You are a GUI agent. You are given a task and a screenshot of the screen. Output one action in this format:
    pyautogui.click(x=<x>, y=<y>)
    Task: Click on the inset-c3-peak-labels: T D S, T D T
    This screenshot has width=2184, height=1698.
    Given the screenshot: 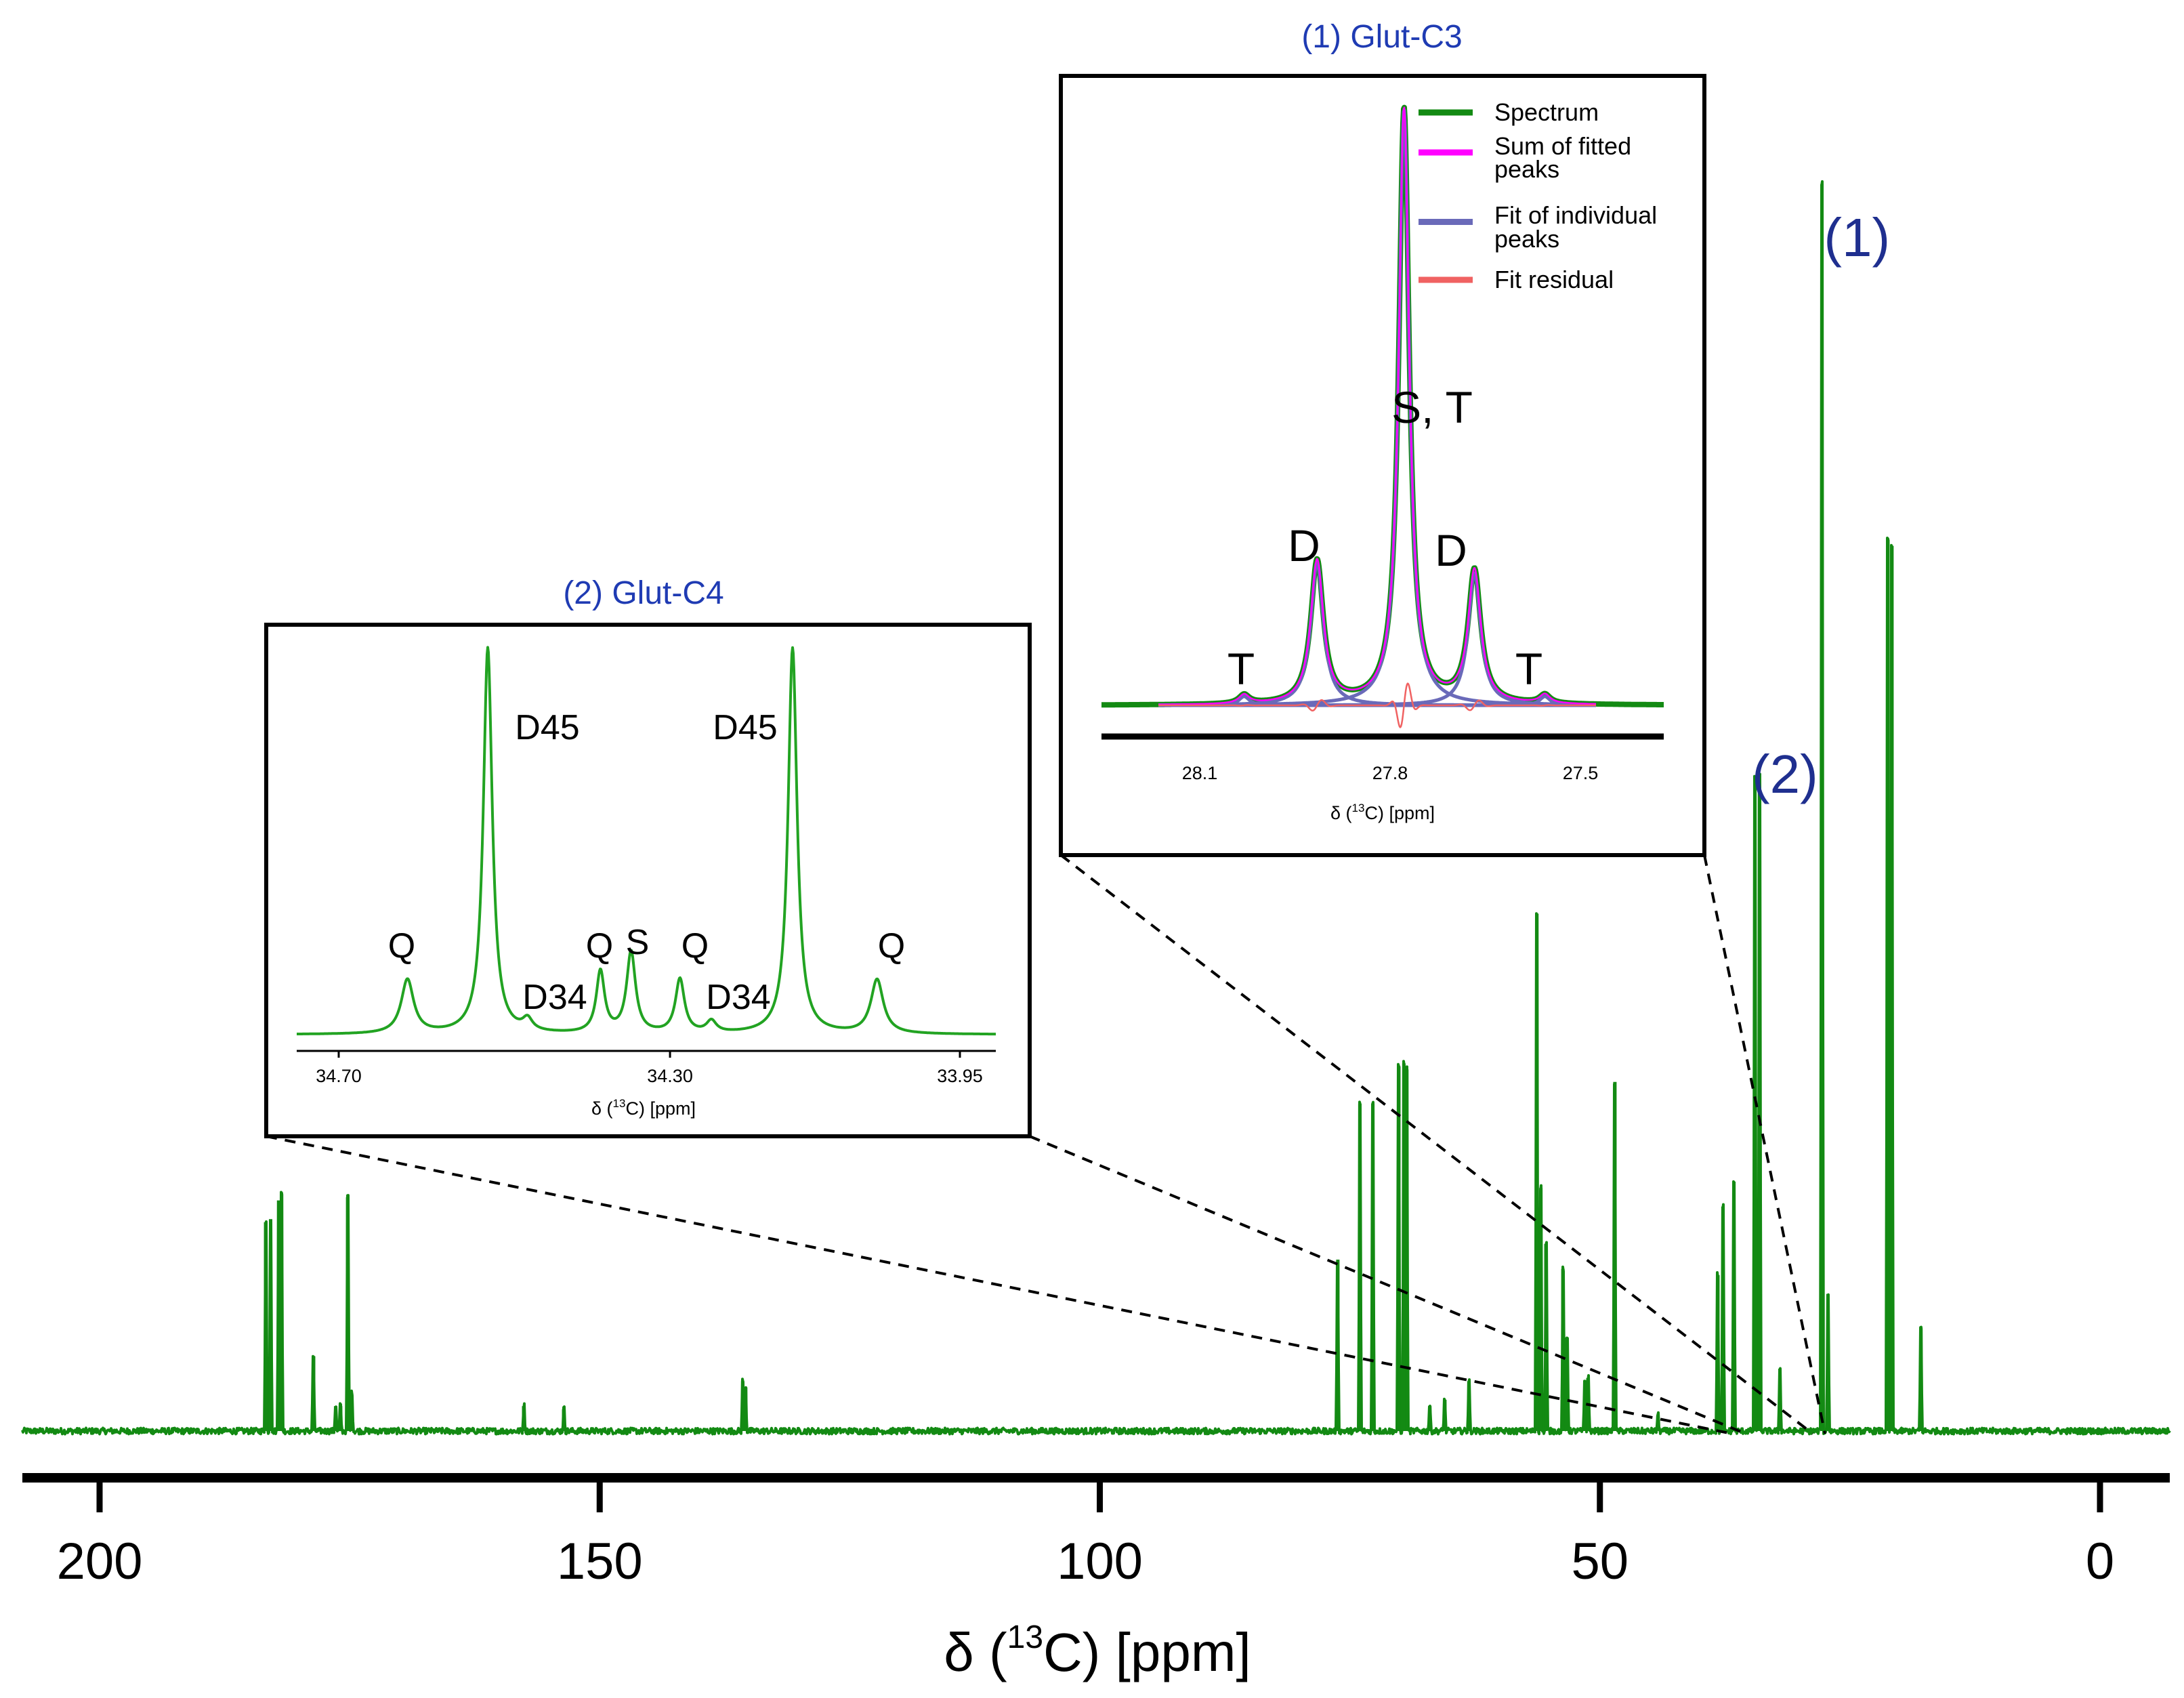 What is the action you would take?
    pyautogui.click(x=1384, y=538)
    